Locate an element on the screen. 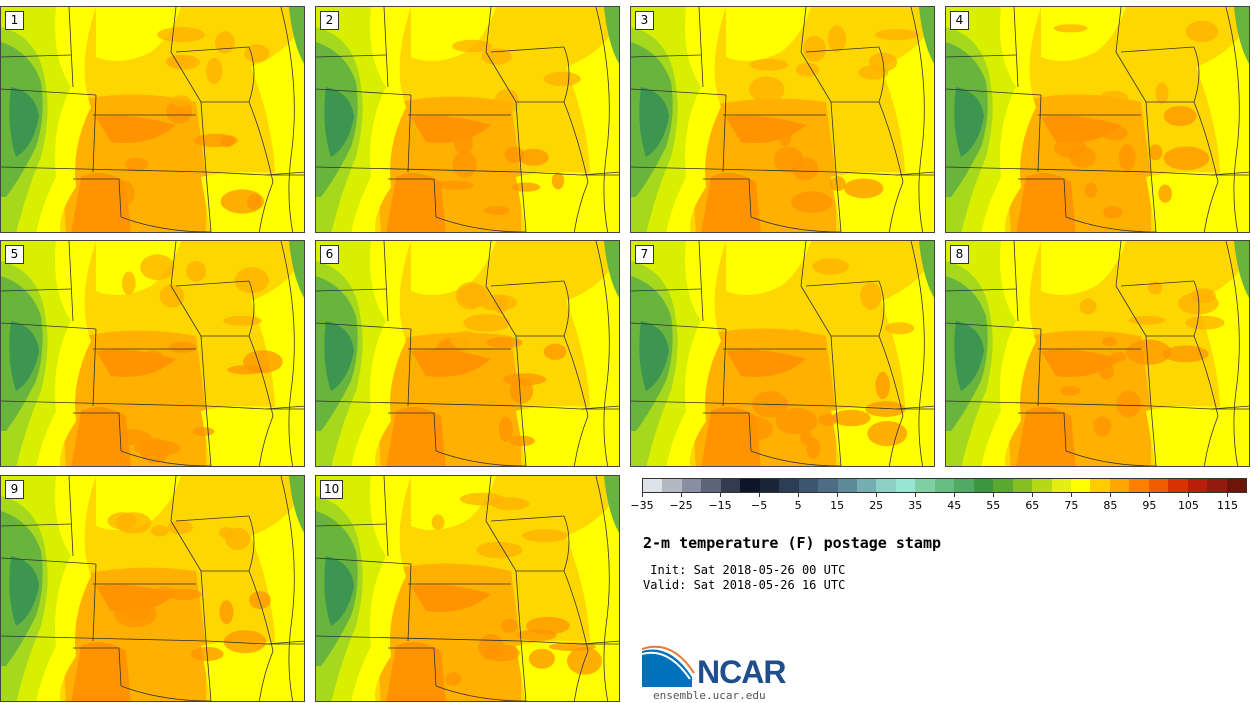 This screenshot has height=703, width=1260. map-panel: 5 is located at coordinates (152, 353).